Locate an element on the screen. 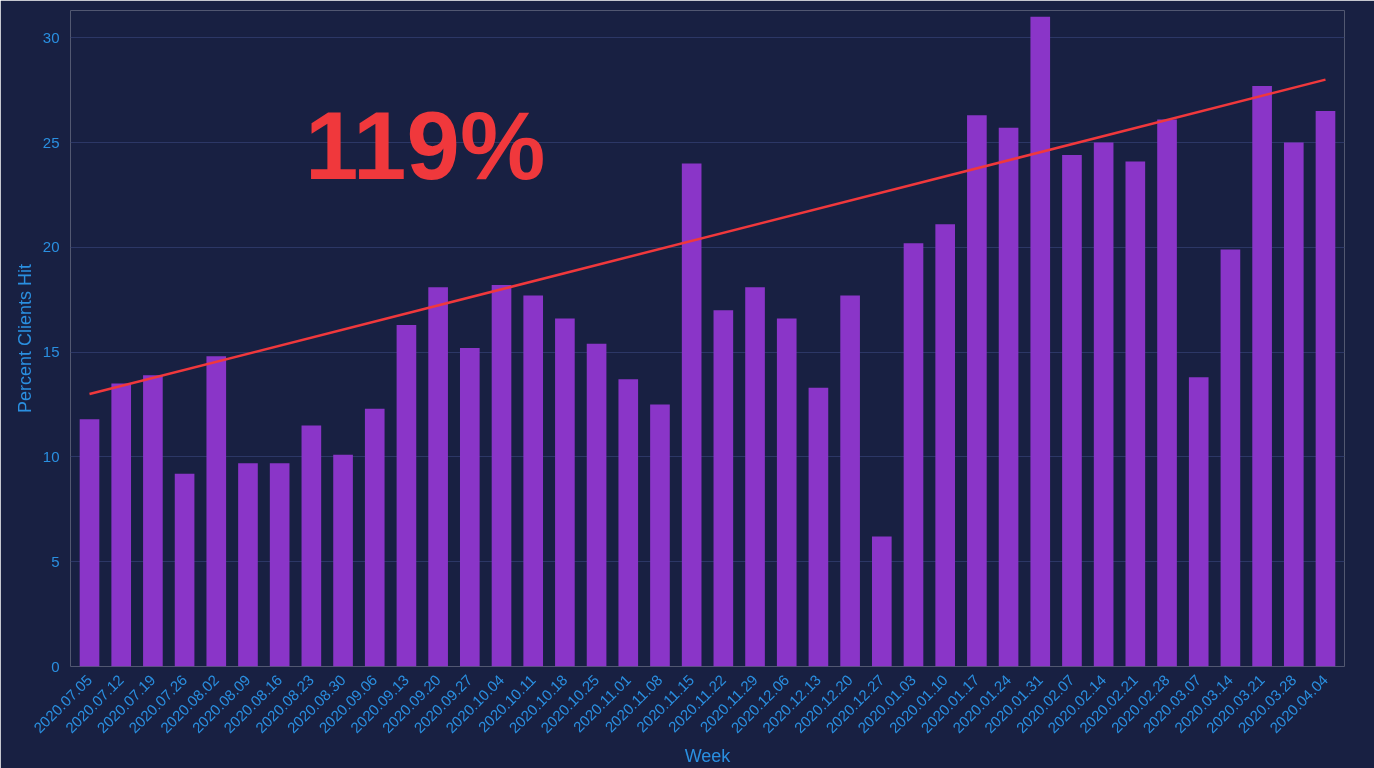 The image size is (1374, 768). y-axis-title: Percent Clients Hit is located at coordinates (24, 338).